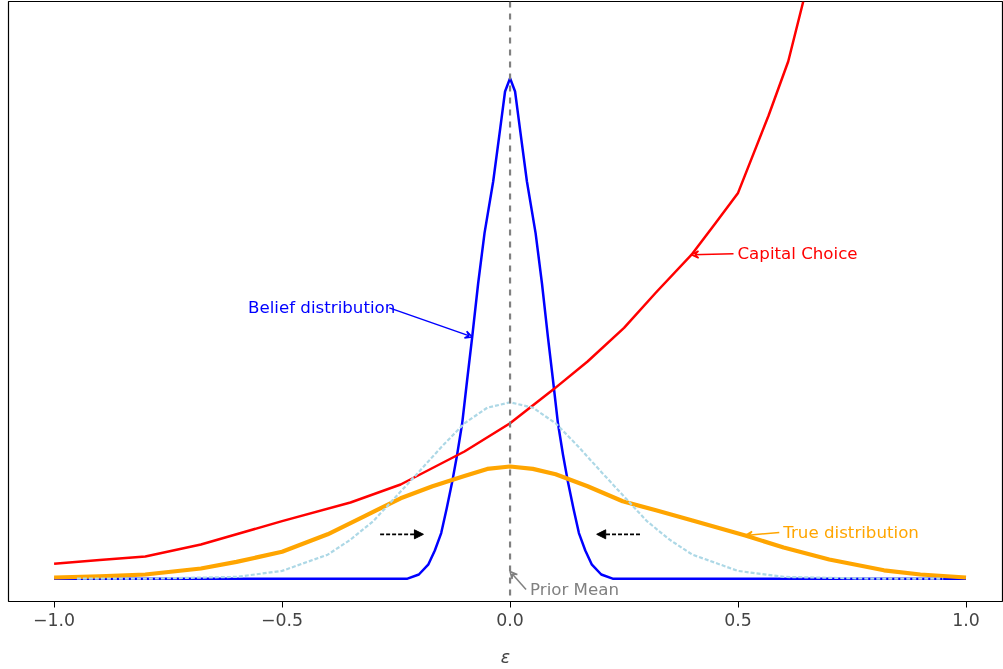  What do you see at coordinates (322, 308) in the screenshot?
I see `annotation: Belief distribution` at bounding box center [322, 308].